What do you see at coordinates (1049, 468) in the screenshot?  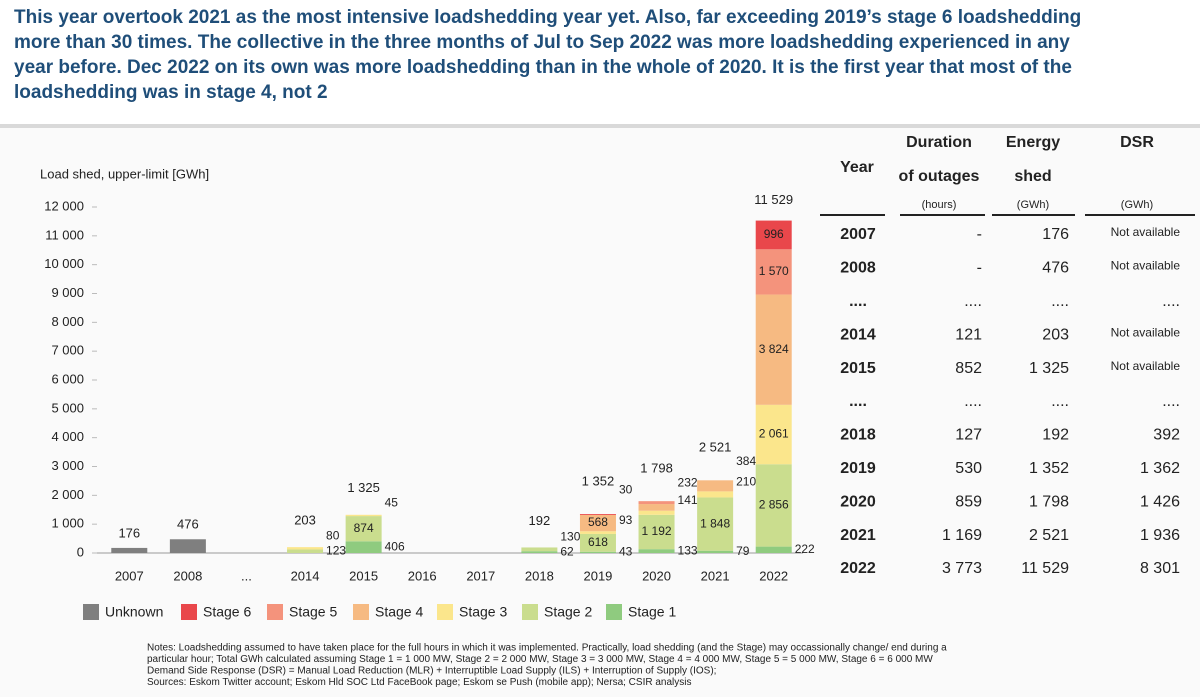 I see `table-cell: 1 352` at bounding box center [1049, 468].